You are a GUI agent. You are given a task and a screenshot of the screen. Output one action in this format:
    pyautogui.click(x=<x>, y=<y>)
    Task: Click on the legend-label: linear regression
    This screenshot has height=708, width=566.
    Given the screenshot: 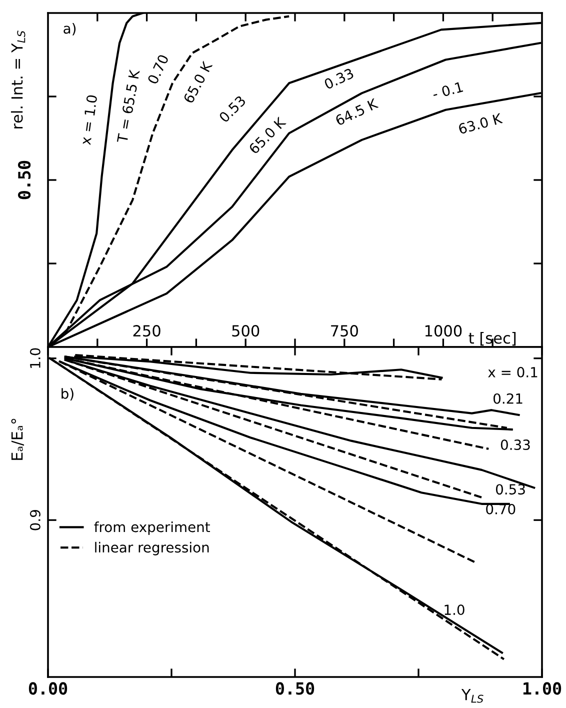 What is the action you would take?
    pyautogui.click(x=152, y=549)
    